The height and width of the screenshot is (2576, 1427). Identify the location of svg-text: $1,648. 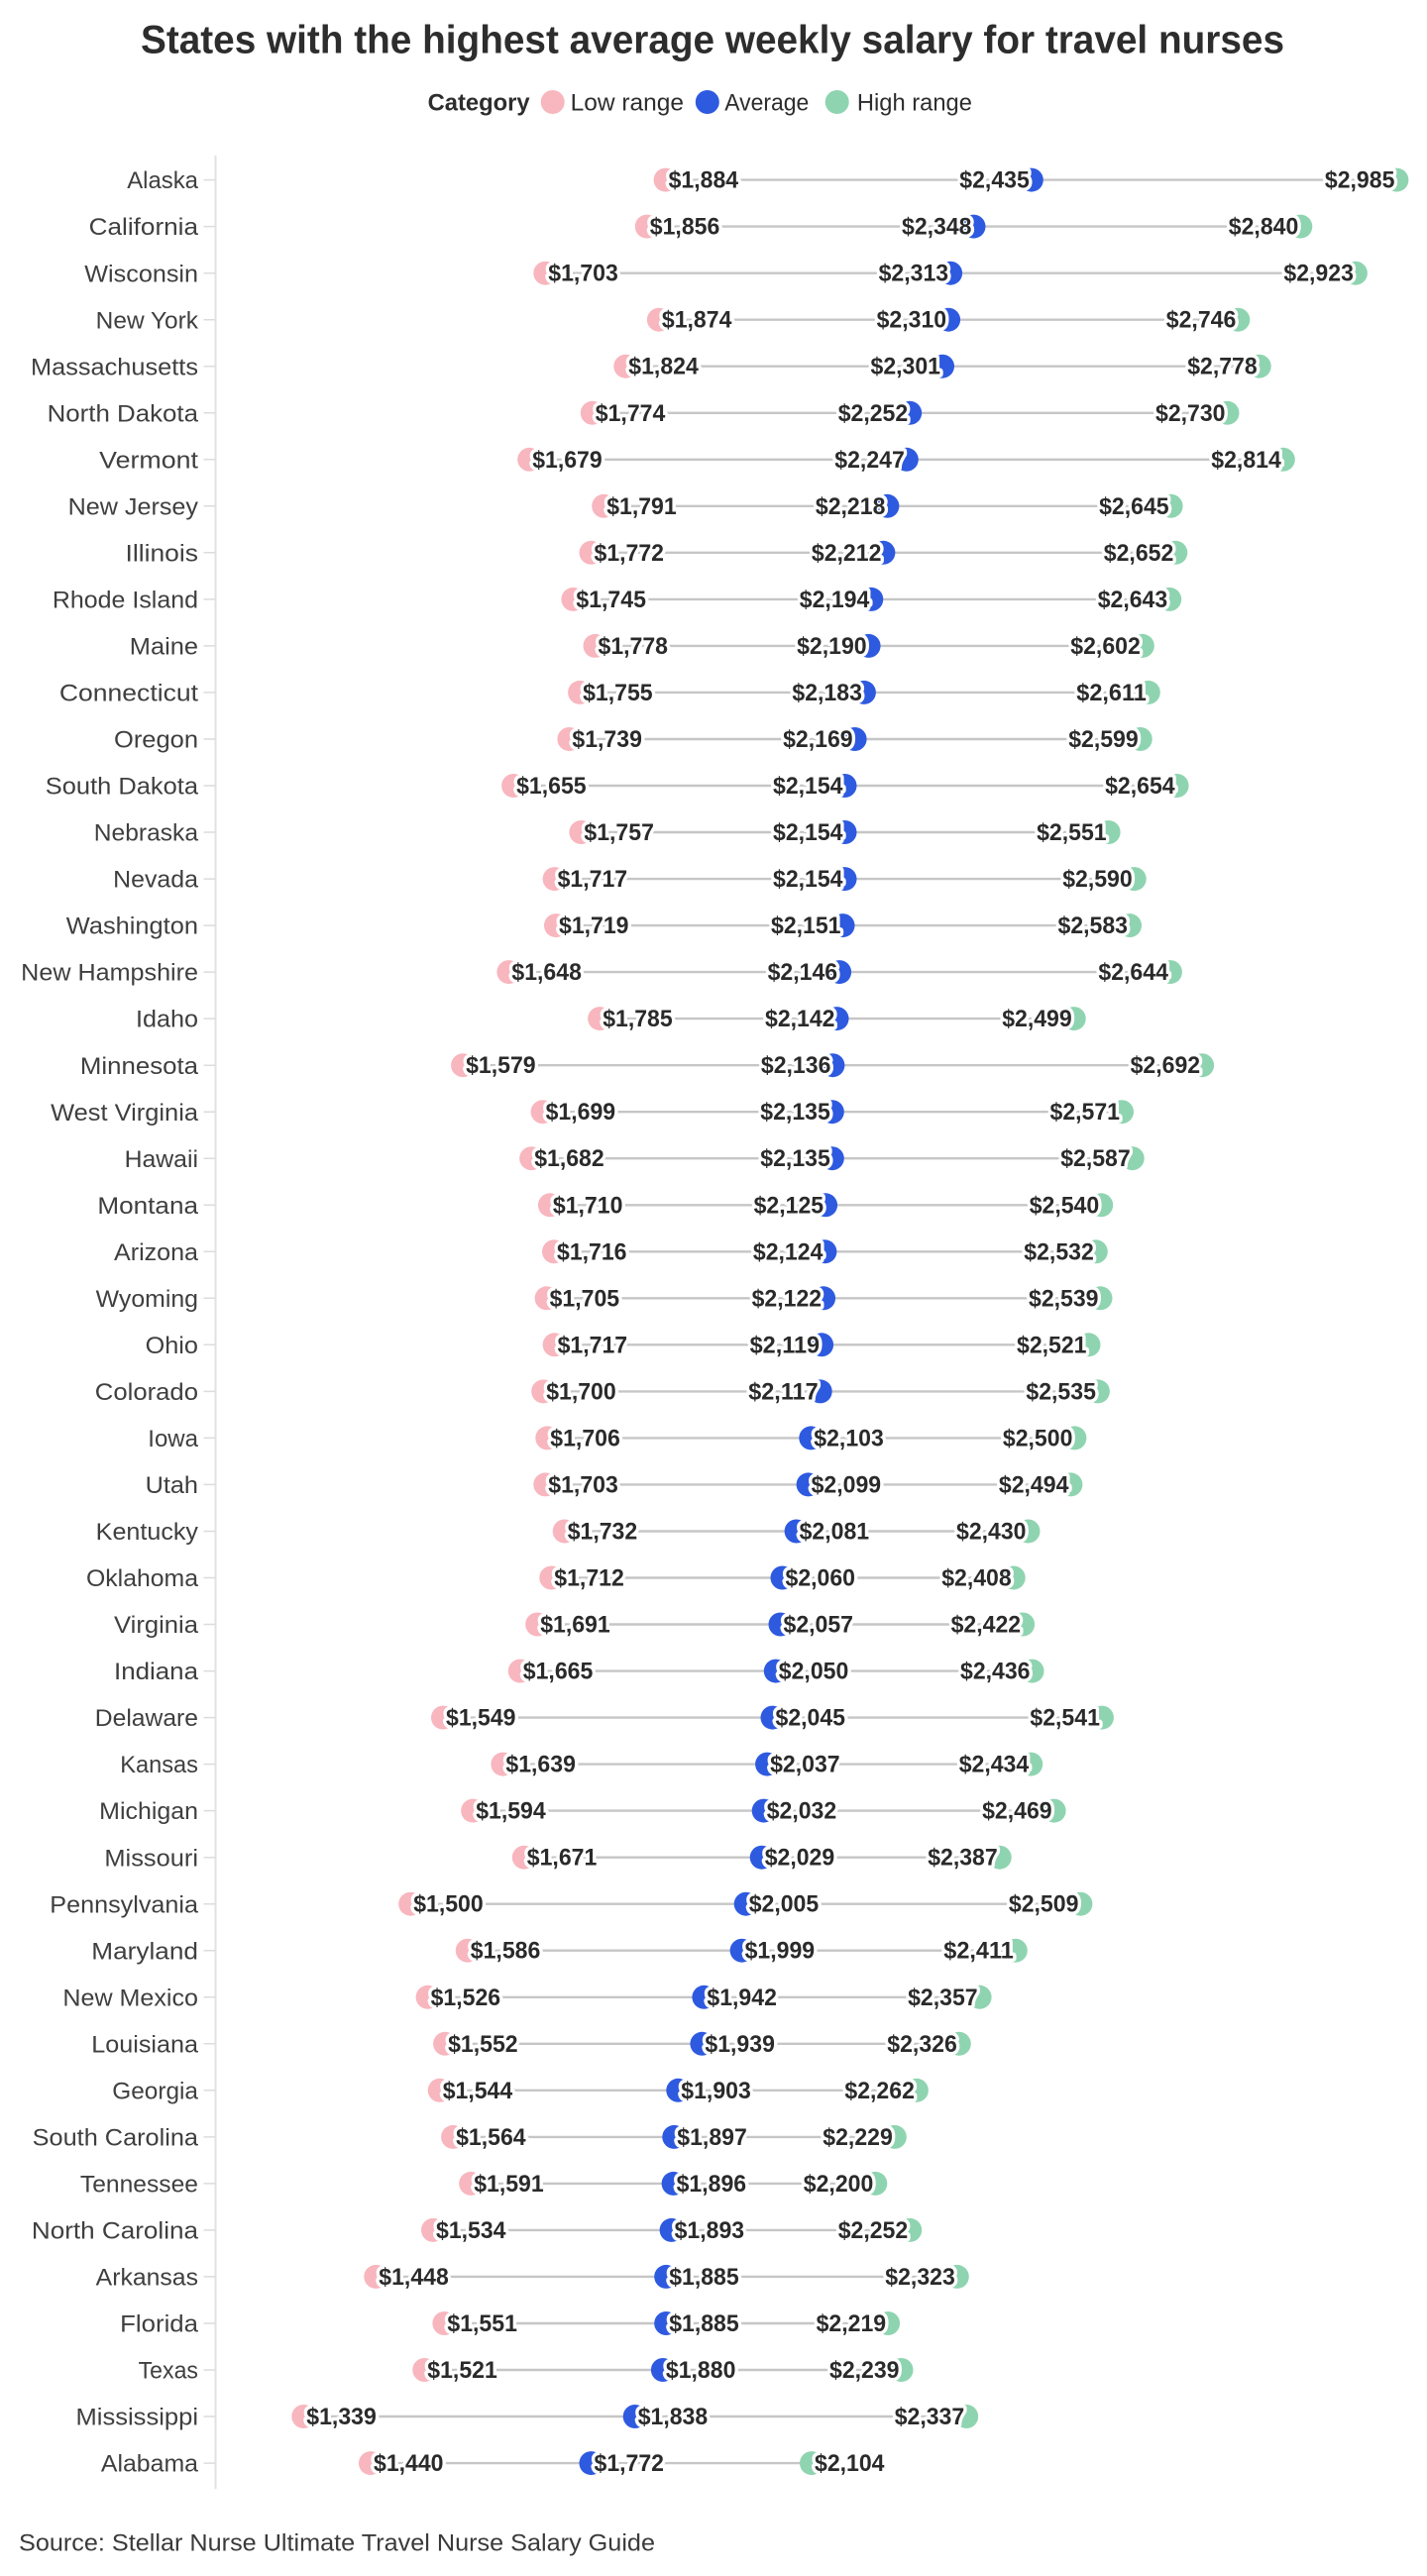
(546, 973).